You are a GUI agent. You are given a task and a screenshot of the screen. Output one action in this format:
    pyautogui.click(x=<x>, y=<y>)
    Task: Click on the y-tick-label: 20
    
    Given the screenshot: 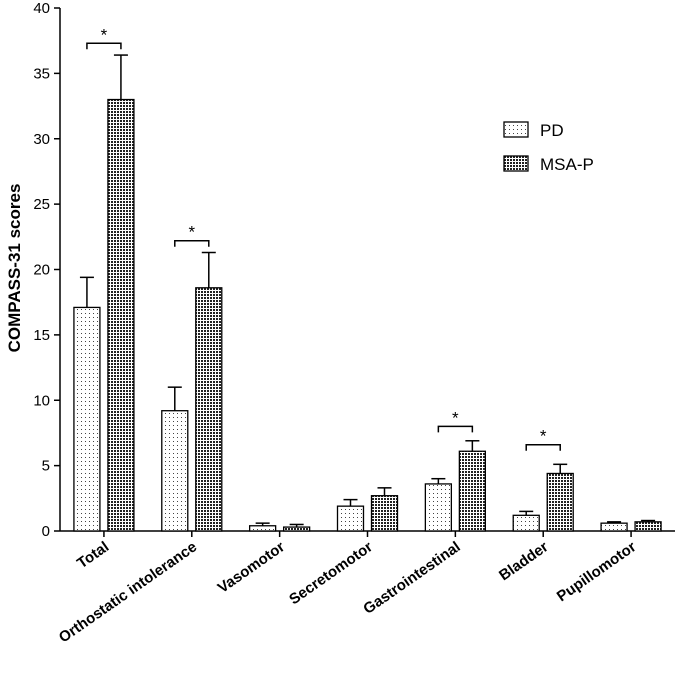 What is the action you would take?
    pyautogui.click(x=41, y=270)
    